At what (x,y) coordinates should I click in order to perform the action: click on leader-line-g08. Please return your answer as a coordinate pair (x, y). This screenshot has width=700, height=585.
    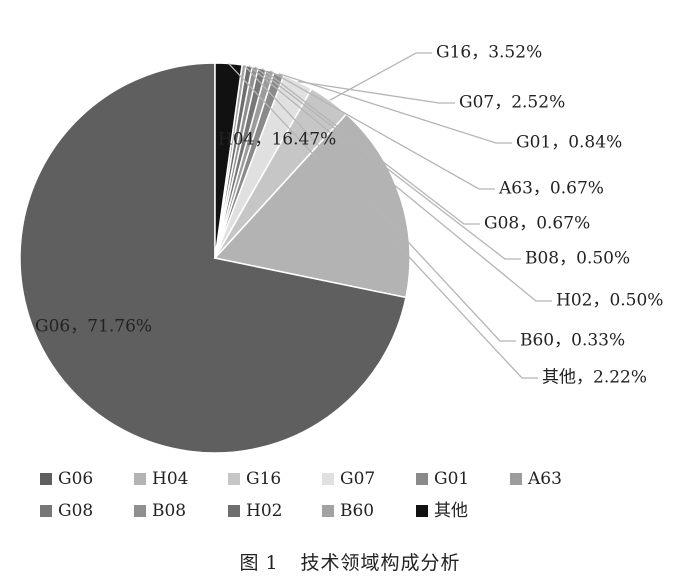
    Looking at the image, I should click on (370, 146).